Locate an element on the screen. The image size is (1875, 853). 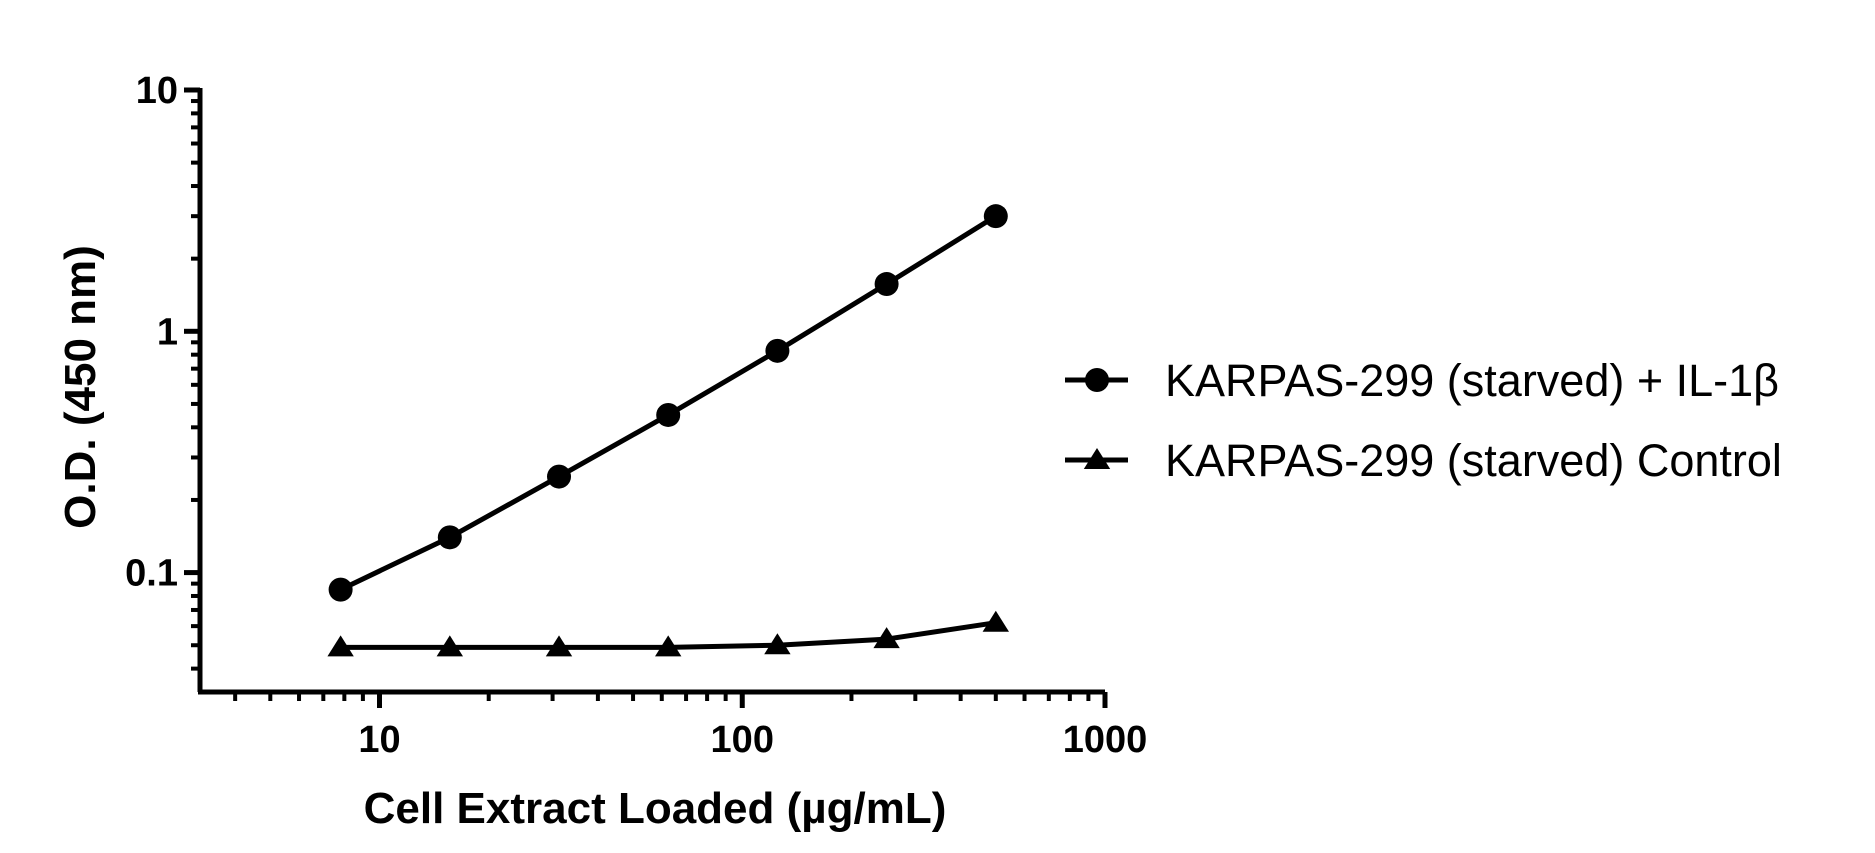
x-tick-label: 10 is located at coordinates (379, 740).